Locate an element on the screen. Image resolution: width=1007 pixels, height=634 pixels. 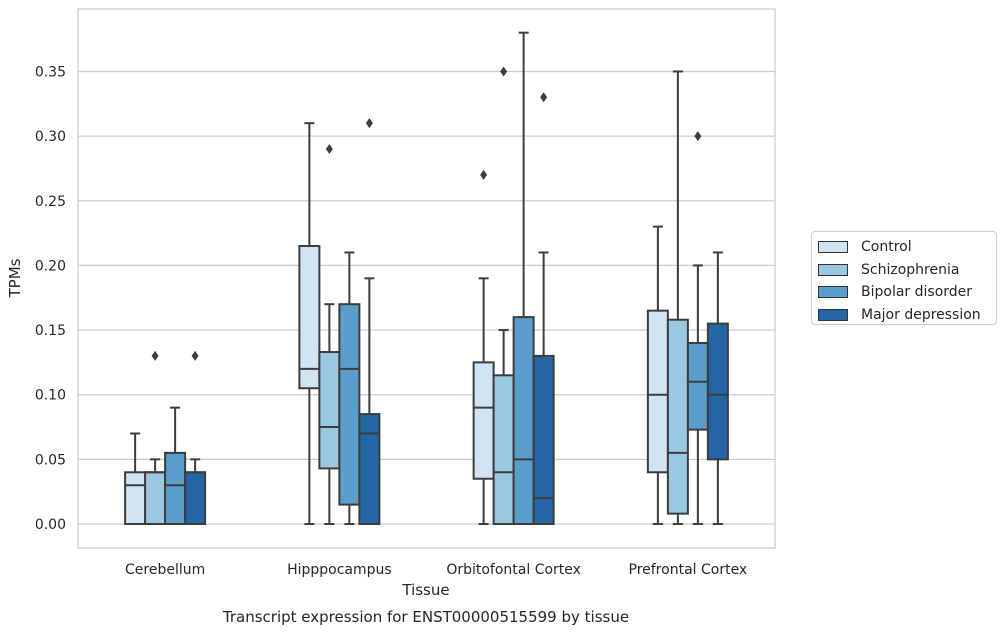
legend-item: Schizophrenia is located at coordinates (907, 270).